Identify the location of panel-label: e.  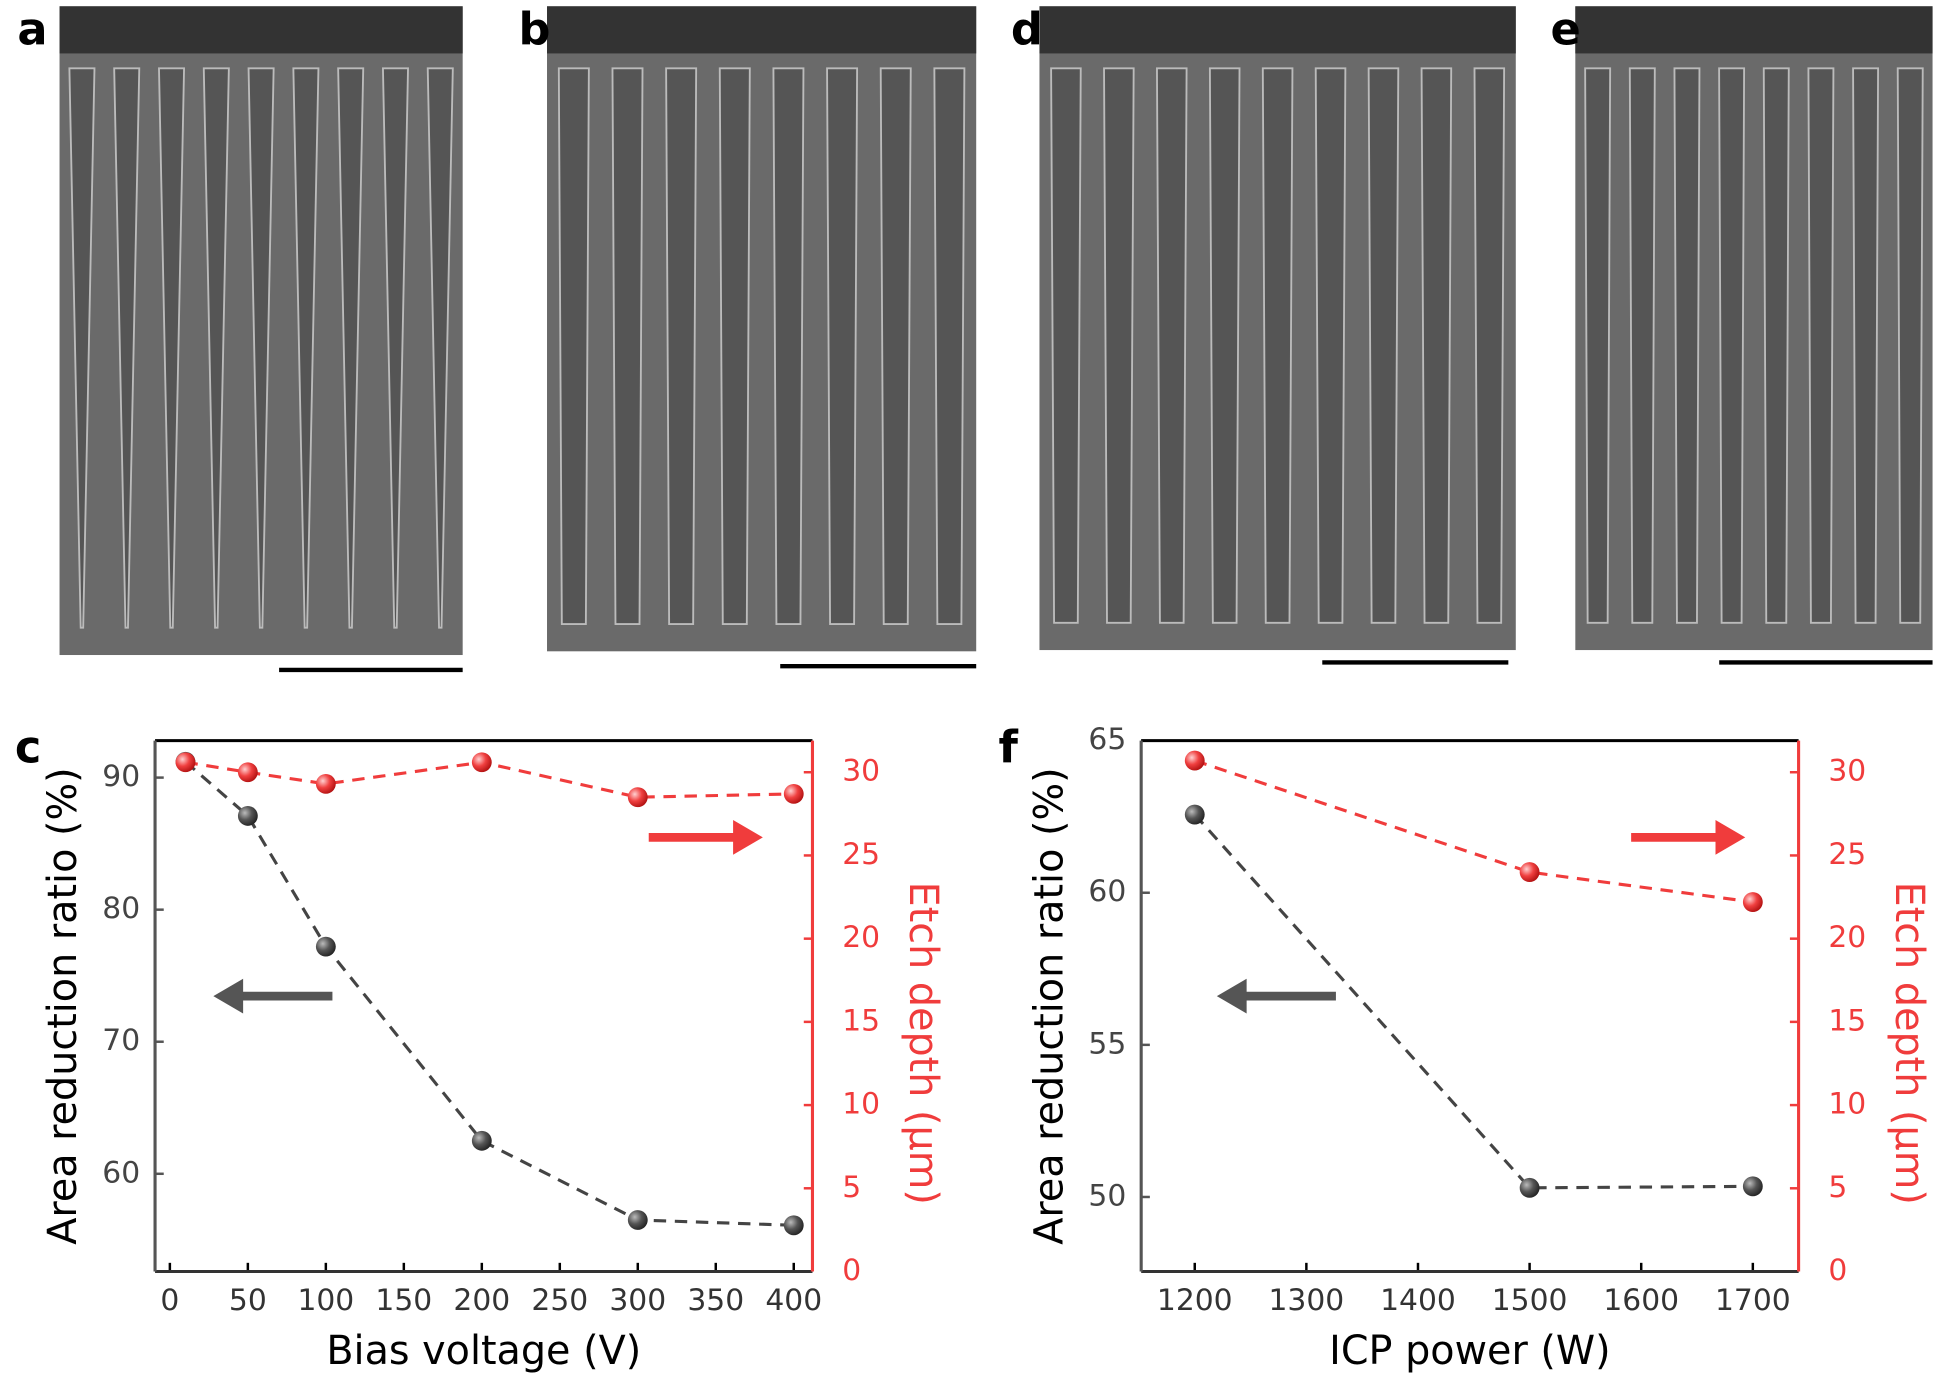
(1566, 29).